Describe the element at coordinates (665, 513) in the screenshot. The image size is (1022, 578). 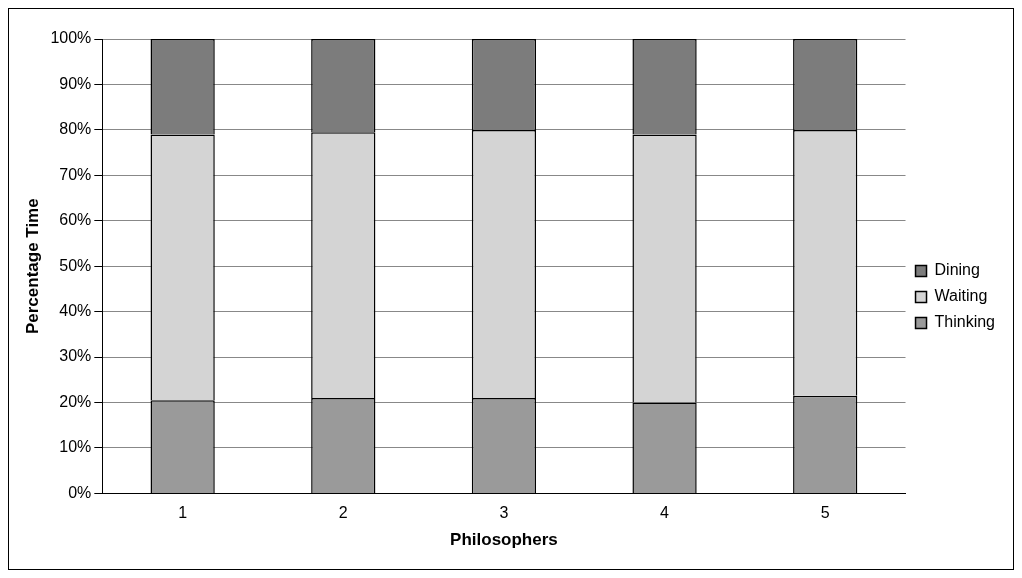
I see `x-tick-label: 4` at that location.